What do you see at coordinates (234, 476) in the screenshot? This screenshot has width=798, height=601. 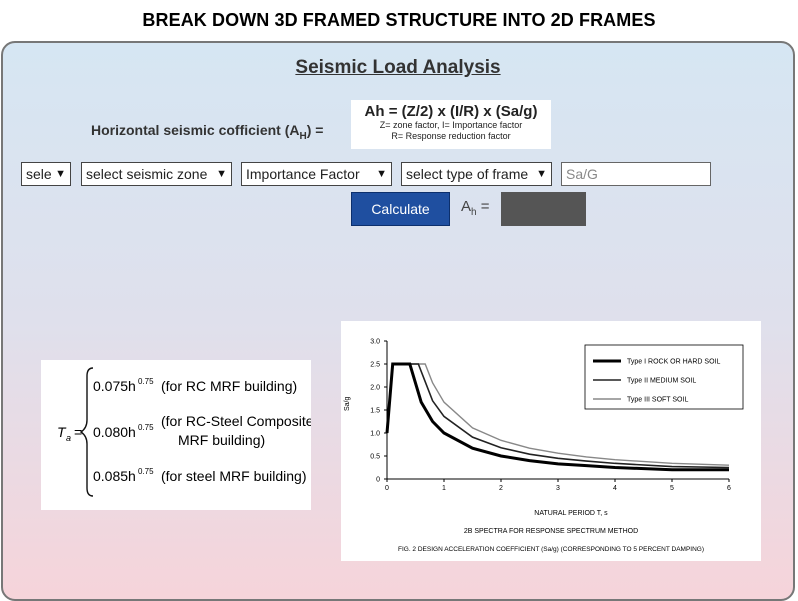 I see `row3-desc: (for steel MRF building)` at bounding box center [234, 476].